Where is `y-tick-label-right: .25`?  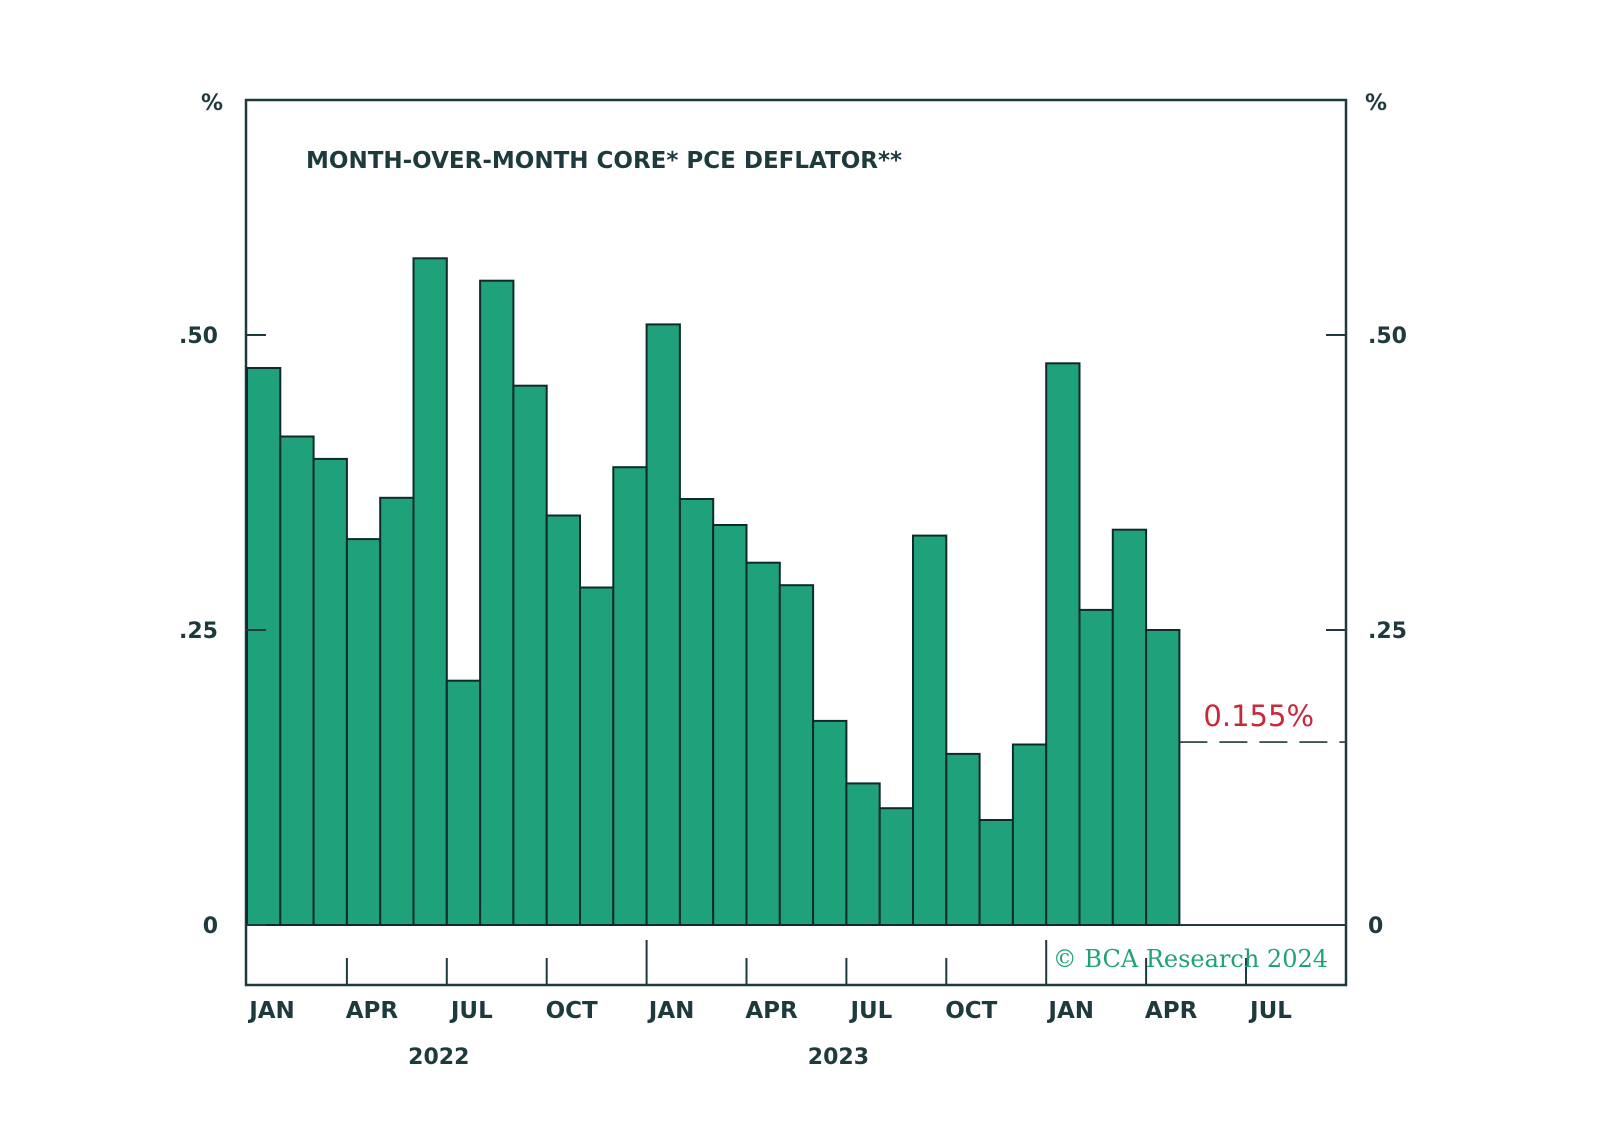
y-tick-label-right: .25 is located at coordinates (1387, 631).